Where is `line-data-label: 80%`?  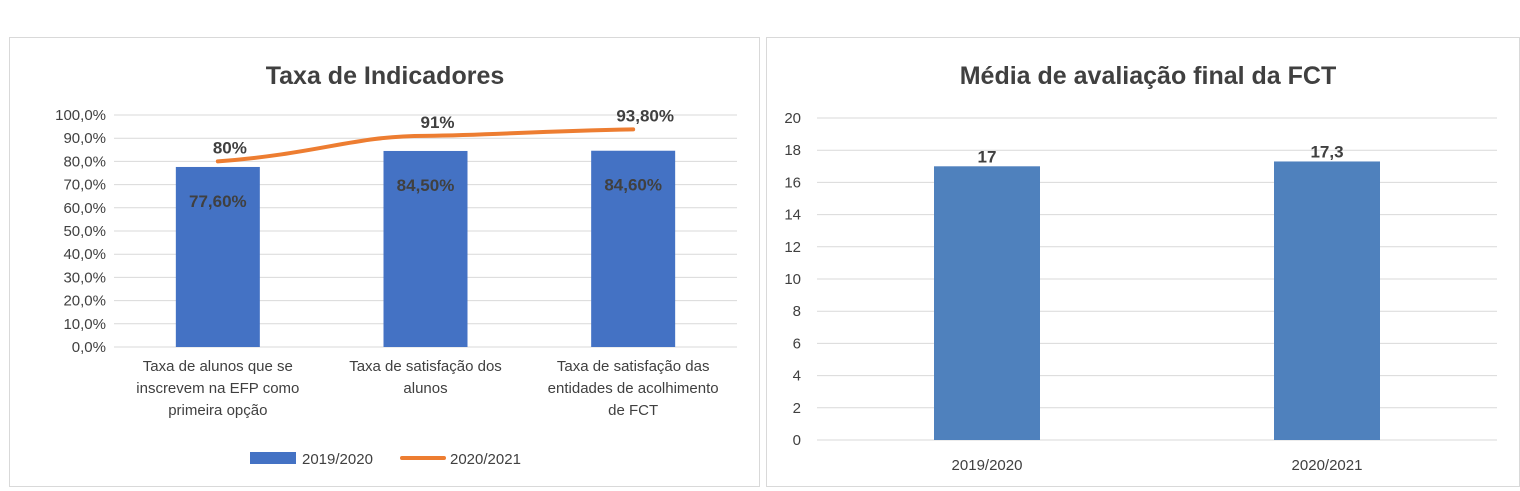 line-data-label: 80% is located at coordinates (230, 147).